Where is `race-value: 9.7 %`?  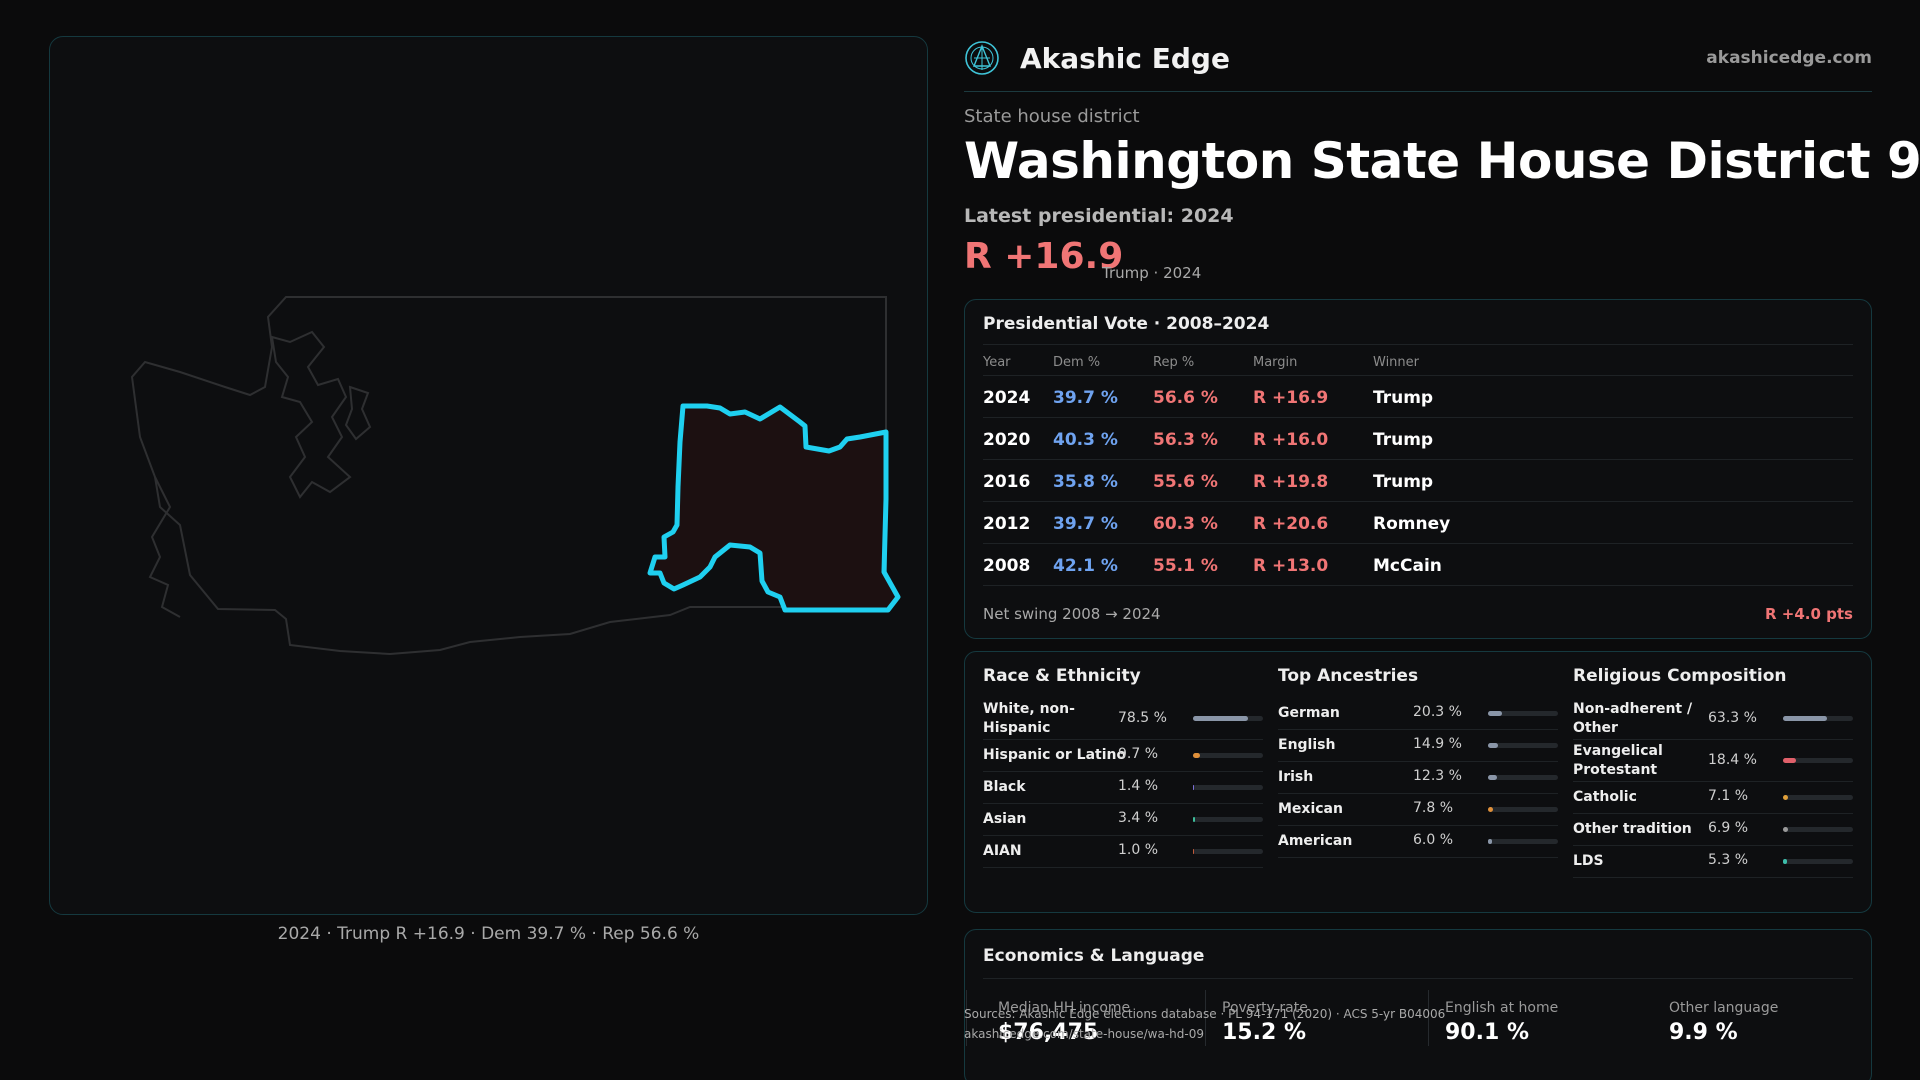
race-value: 9.7 % is located at coordinates (1138, 754).